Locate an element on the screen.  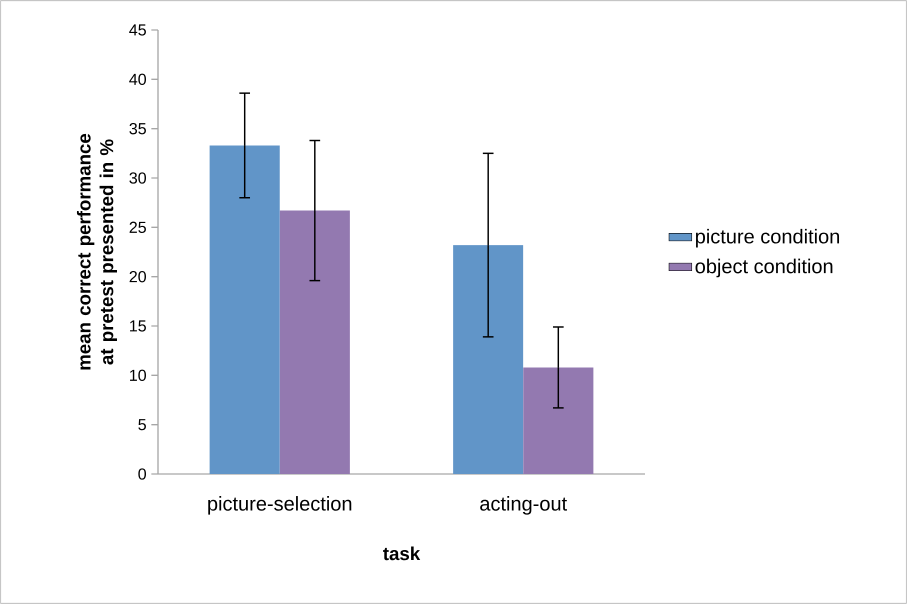
y-tick-label: 35 is located at coordinates (137, 128).